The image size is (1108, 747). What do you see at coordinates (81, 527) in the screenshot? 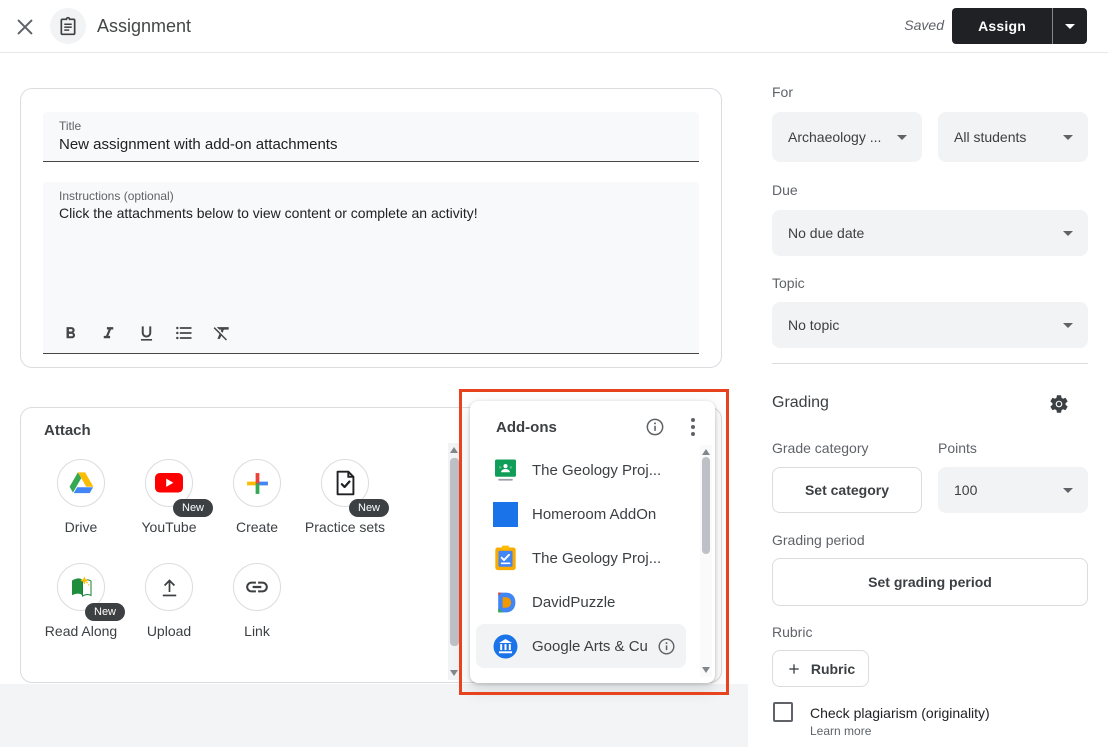
I see `attach-option-label: Drive` at bounding box center [81, 527].